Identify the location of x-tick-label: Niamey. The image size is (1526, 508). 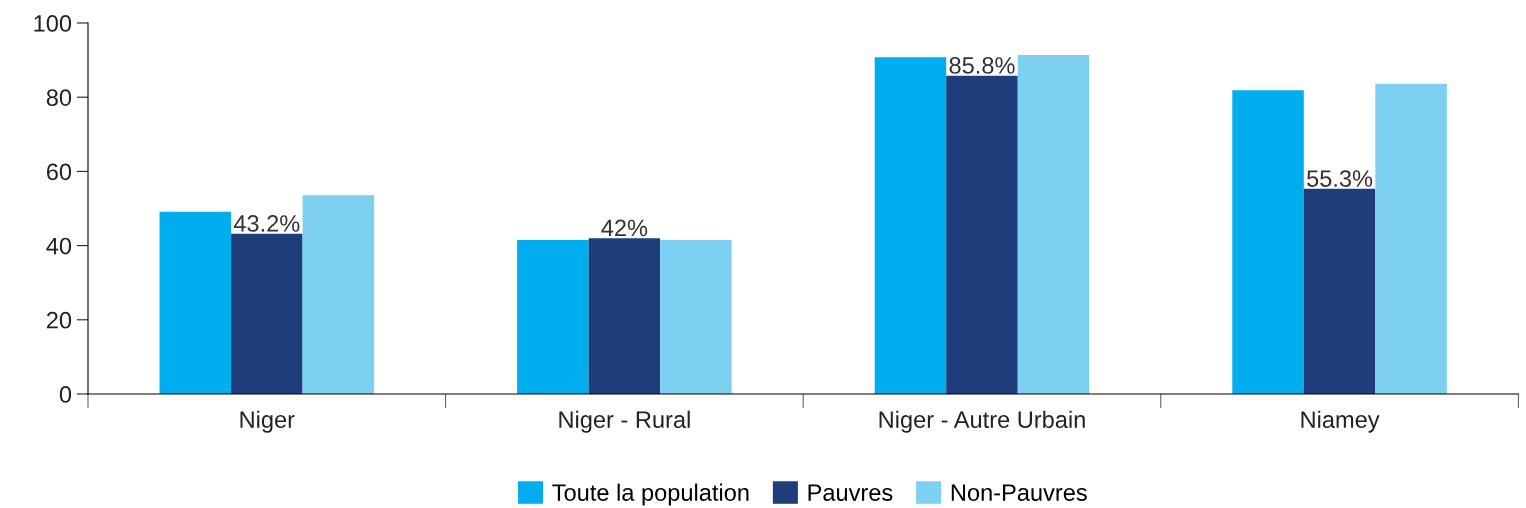
(1340, 421).